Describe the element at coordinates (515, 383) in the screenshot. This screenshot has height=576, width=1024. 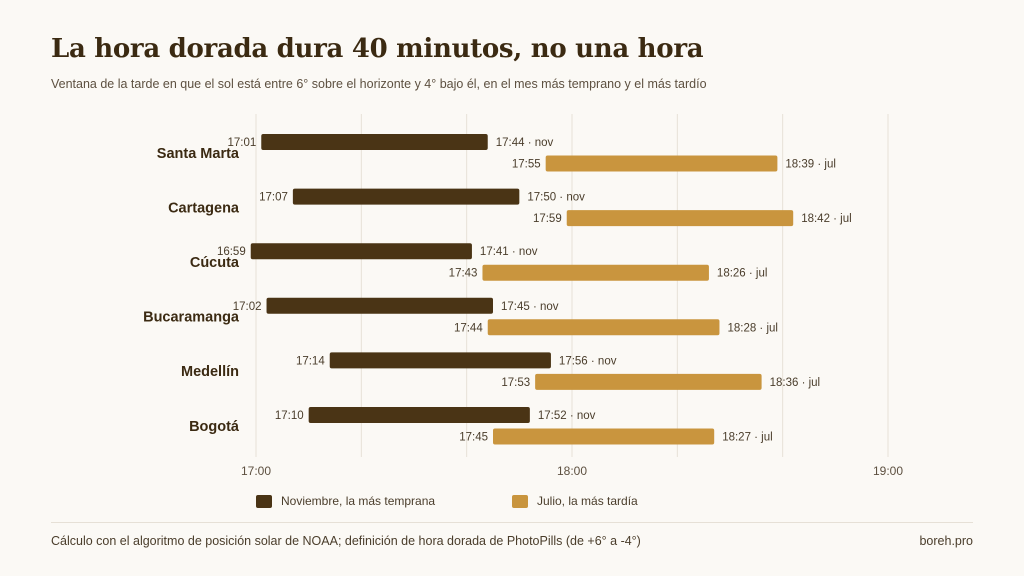
I see `start-label-jul: 17:53` at that location.